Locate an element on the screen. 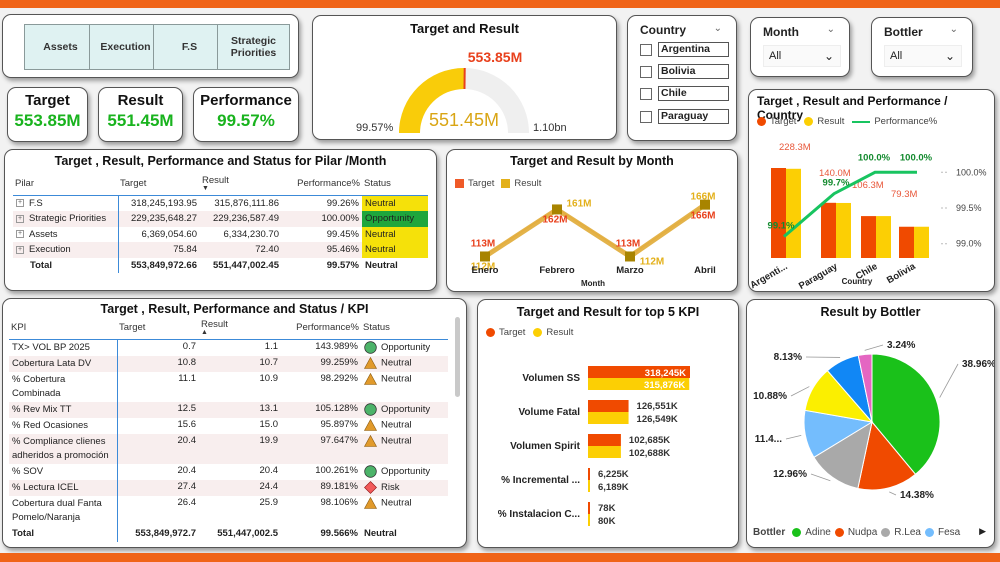 The height and width of the screenshot is (562, 1000). country-option-paraguay: Paraguay is located at coordinates (684, 116).